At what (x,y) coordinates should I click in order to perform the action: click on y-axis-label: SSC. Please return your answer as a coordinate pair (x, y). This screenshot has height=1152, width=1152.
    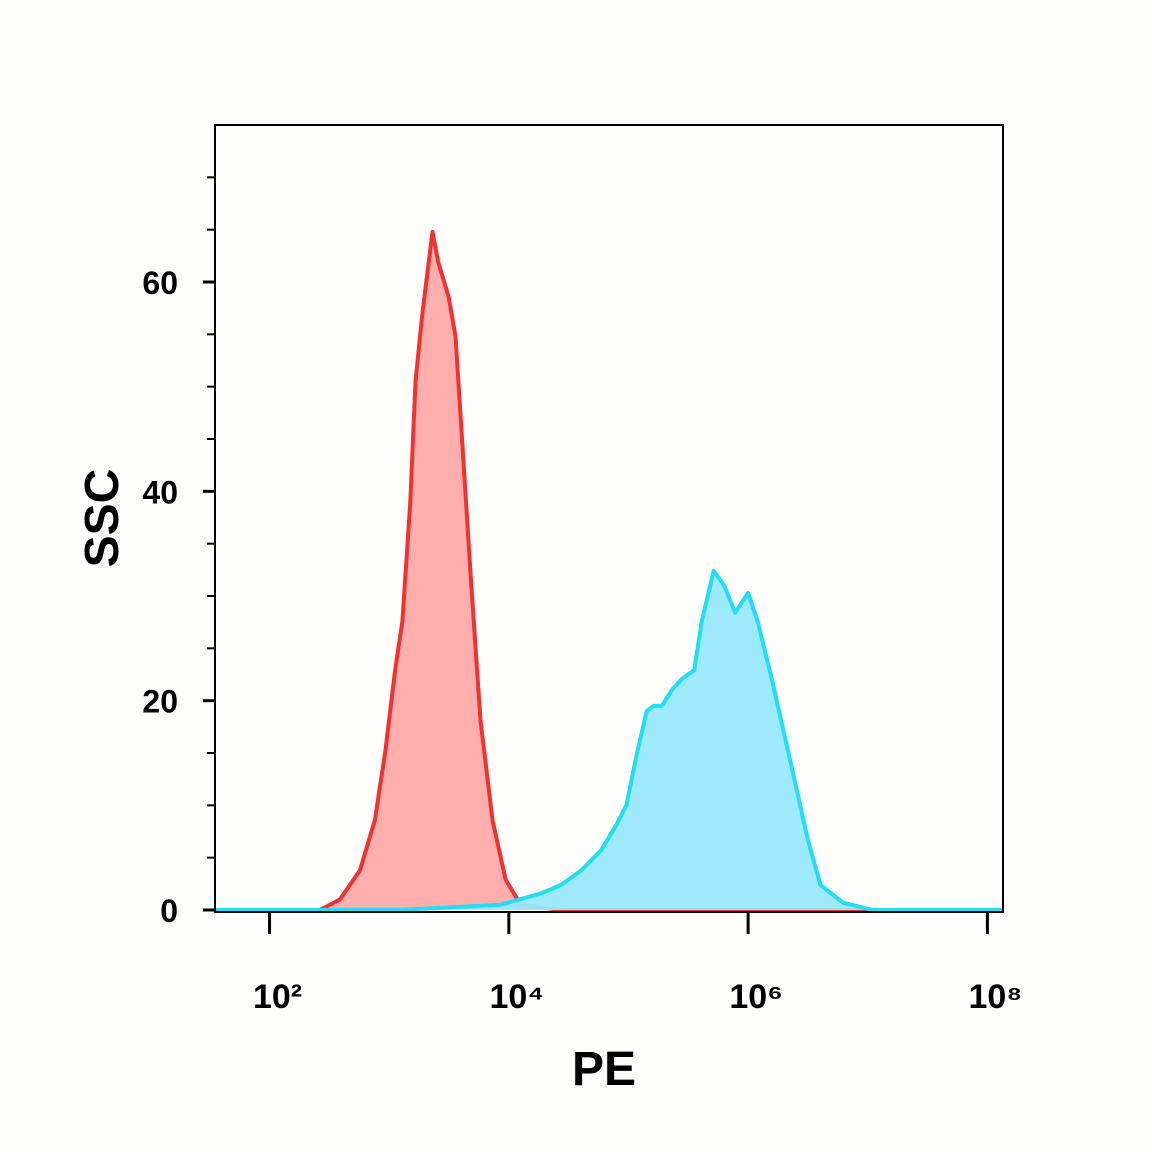
    Looking at the image, I should click on (102, 518).